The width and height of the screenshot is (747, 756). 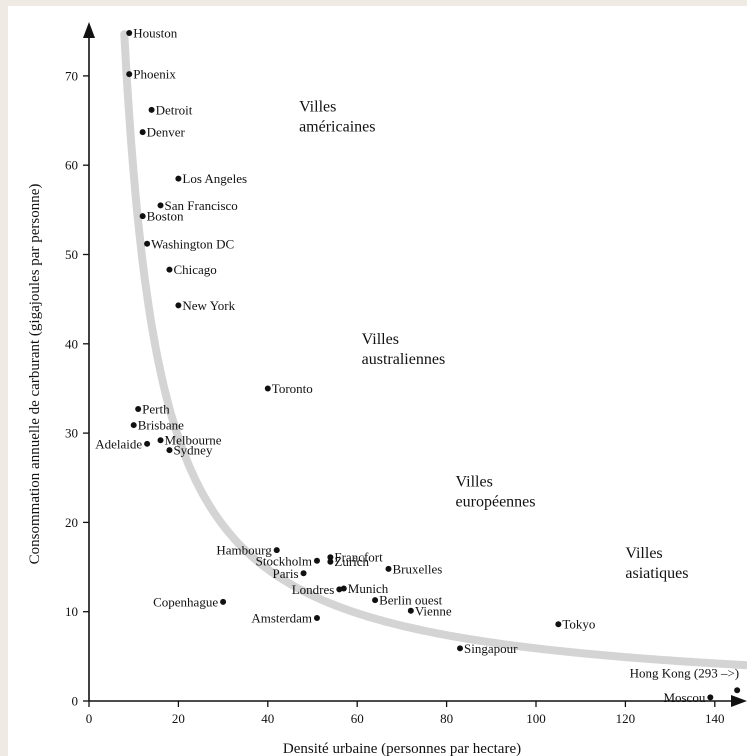 What do you see at coordinates (160, 205) in the screenshot?
I see `data-point-san-francisco` at bounding box center [160, 205].